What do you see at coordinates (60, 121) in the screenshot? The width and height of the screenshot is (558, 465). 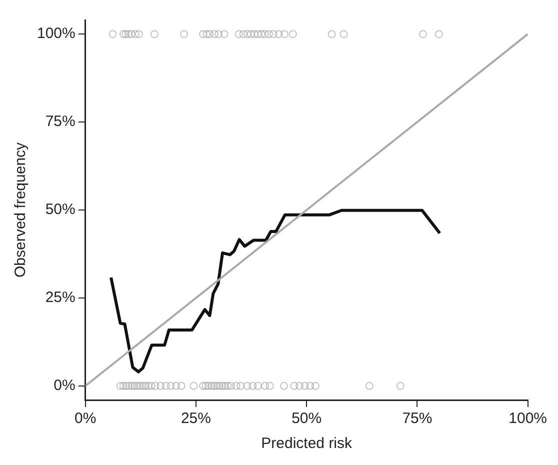 I see `y-tick-label: 75%` at bounding box center [60, 121].